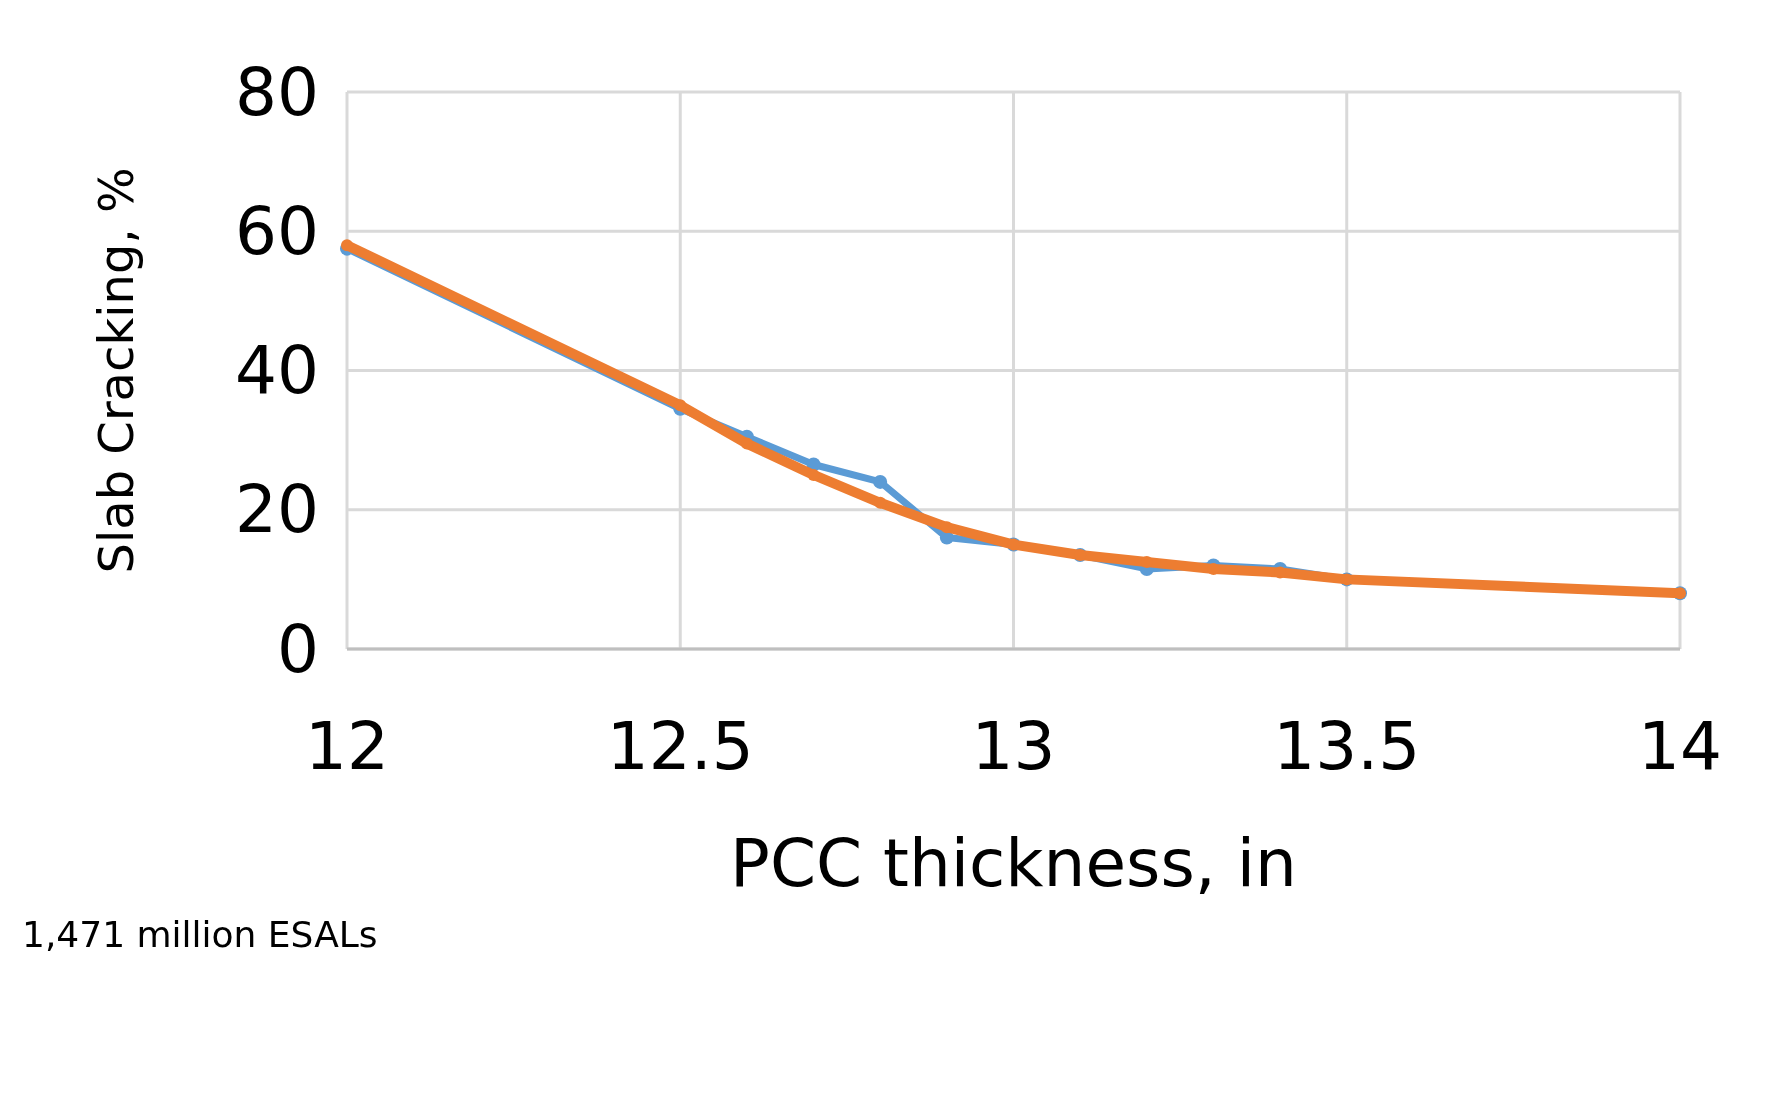 Image resolution: width=1773 pixels, height=1109 pixels. Describe the element at coordinates (116, 370) in the screenshot. I see `y-axis-title: Slab Cracking, %` at that location.